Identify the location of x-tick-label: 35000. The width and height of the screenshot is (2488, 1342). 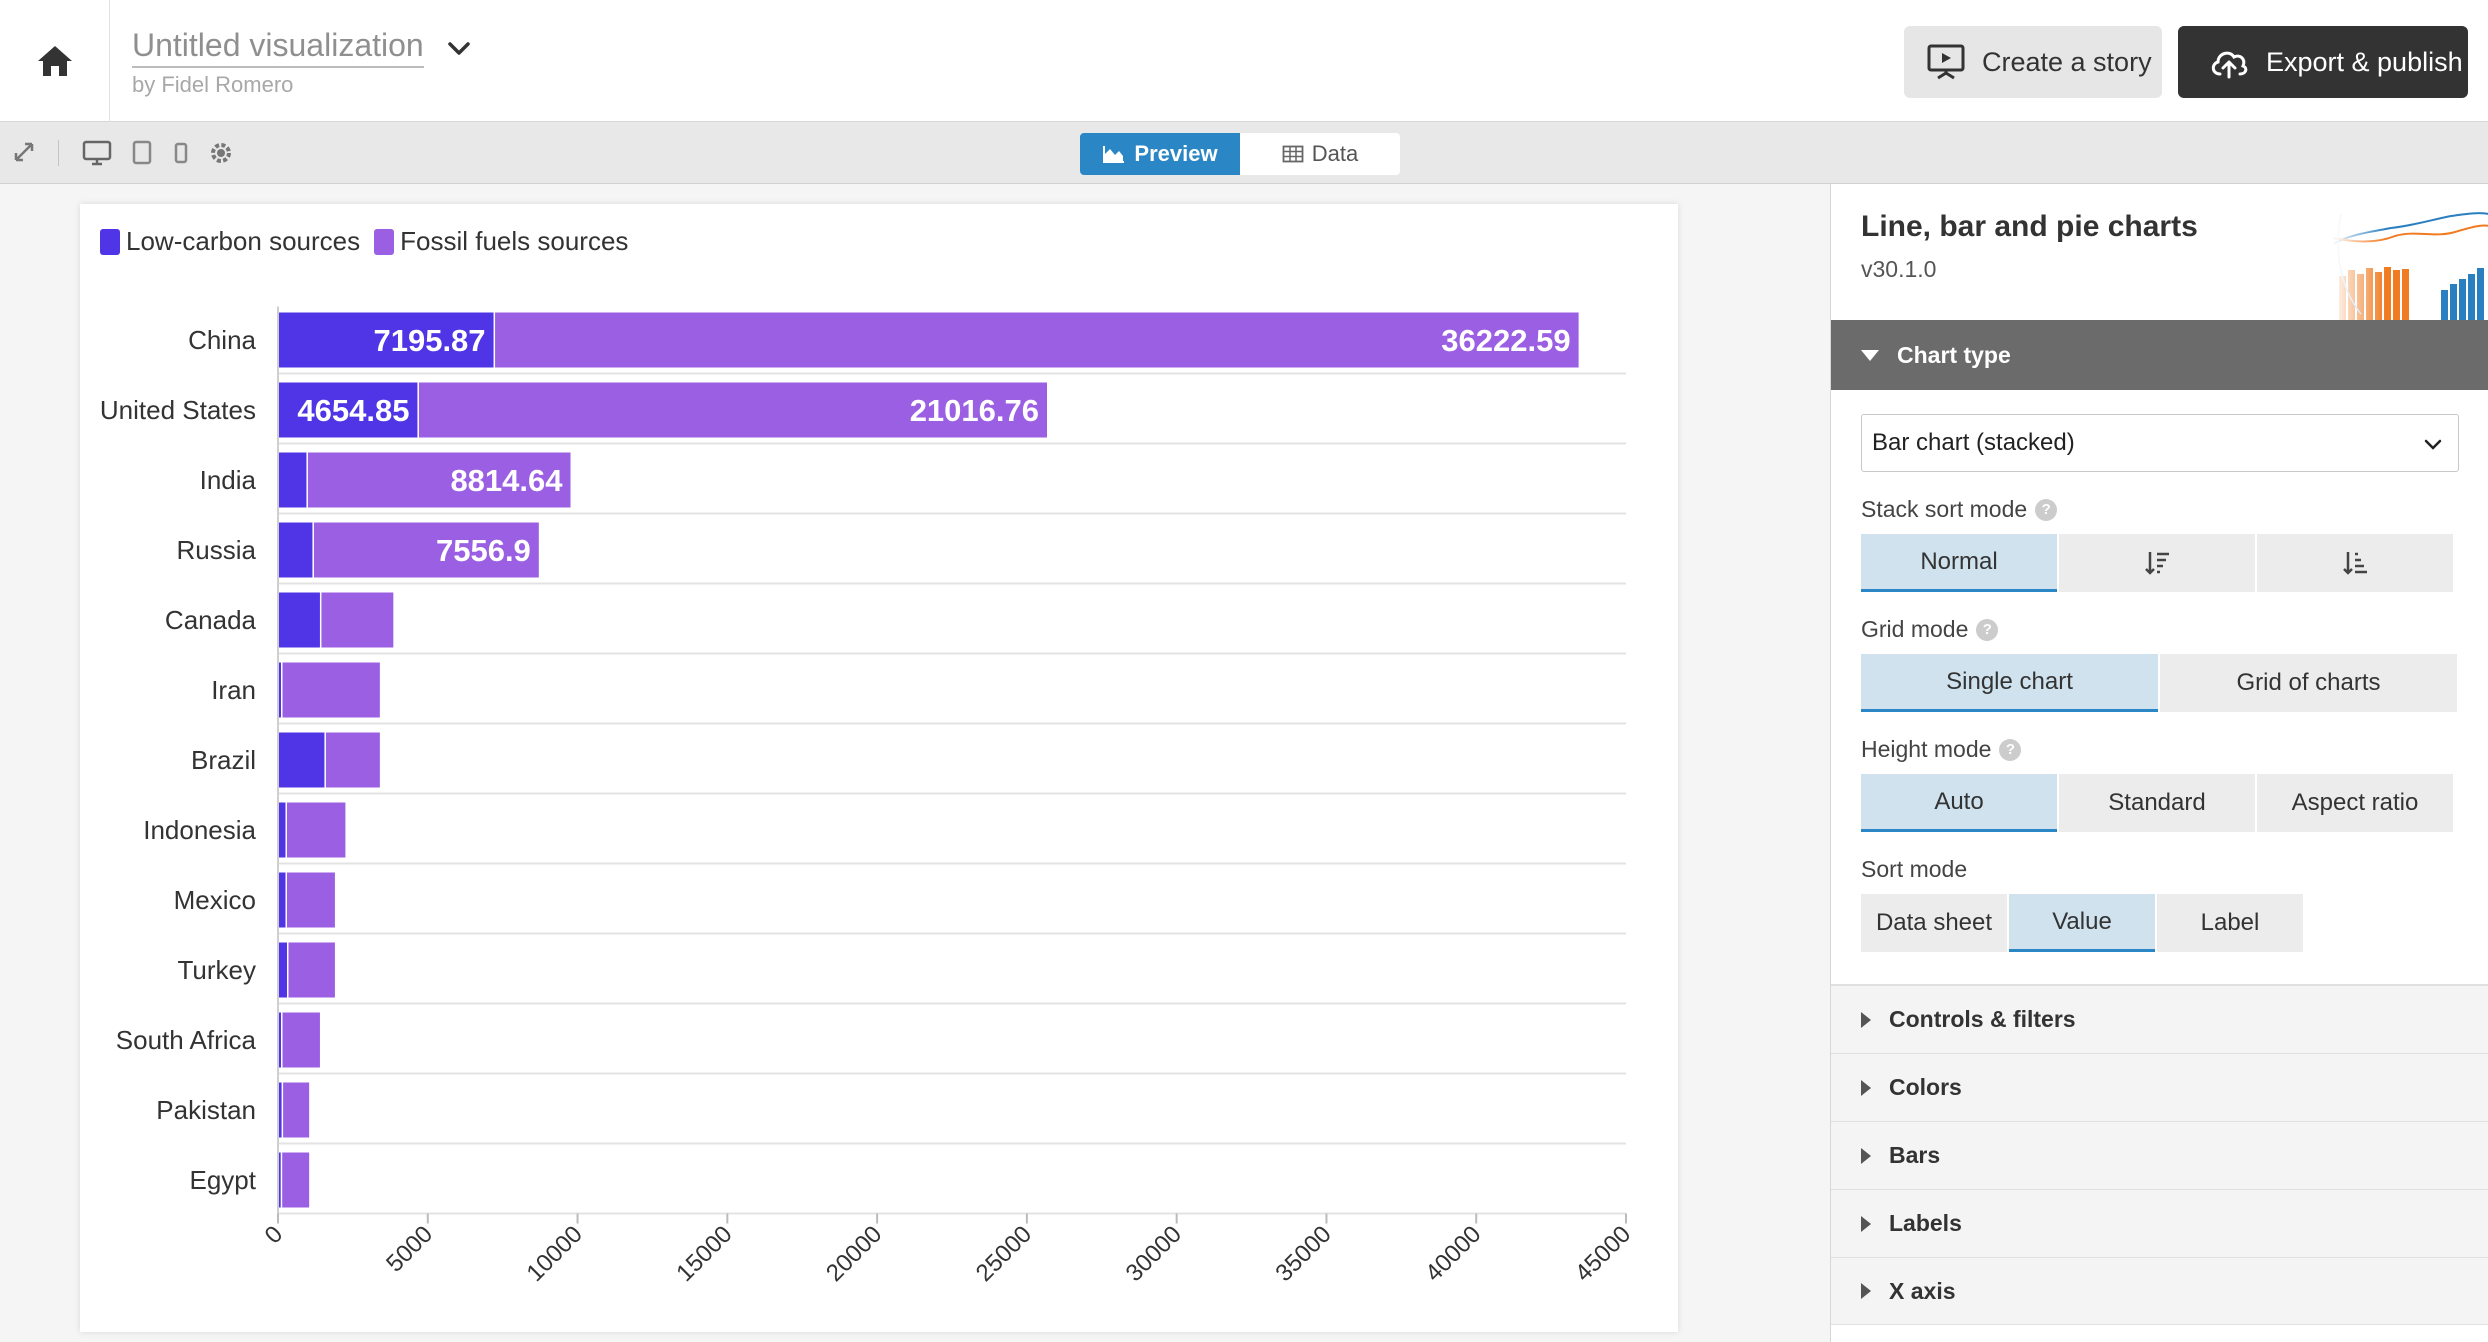
(1303, 1254).